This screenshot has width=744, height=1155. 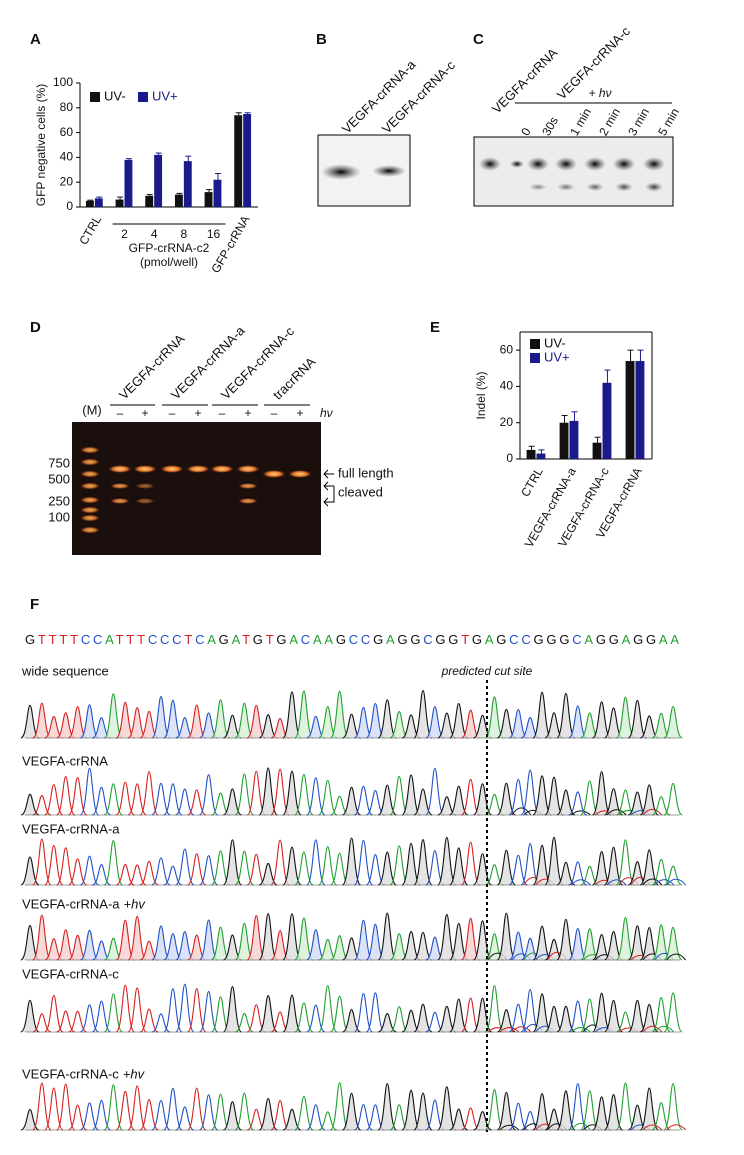 I want to click on ladder-label: 100, so click(x=59, y=516).